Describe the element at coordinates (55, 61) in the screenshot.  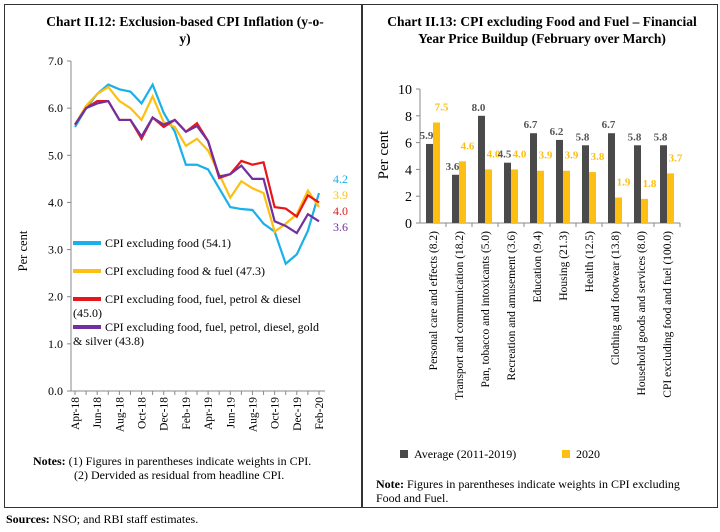
I see `y-tick-label: 7.0` at that location.